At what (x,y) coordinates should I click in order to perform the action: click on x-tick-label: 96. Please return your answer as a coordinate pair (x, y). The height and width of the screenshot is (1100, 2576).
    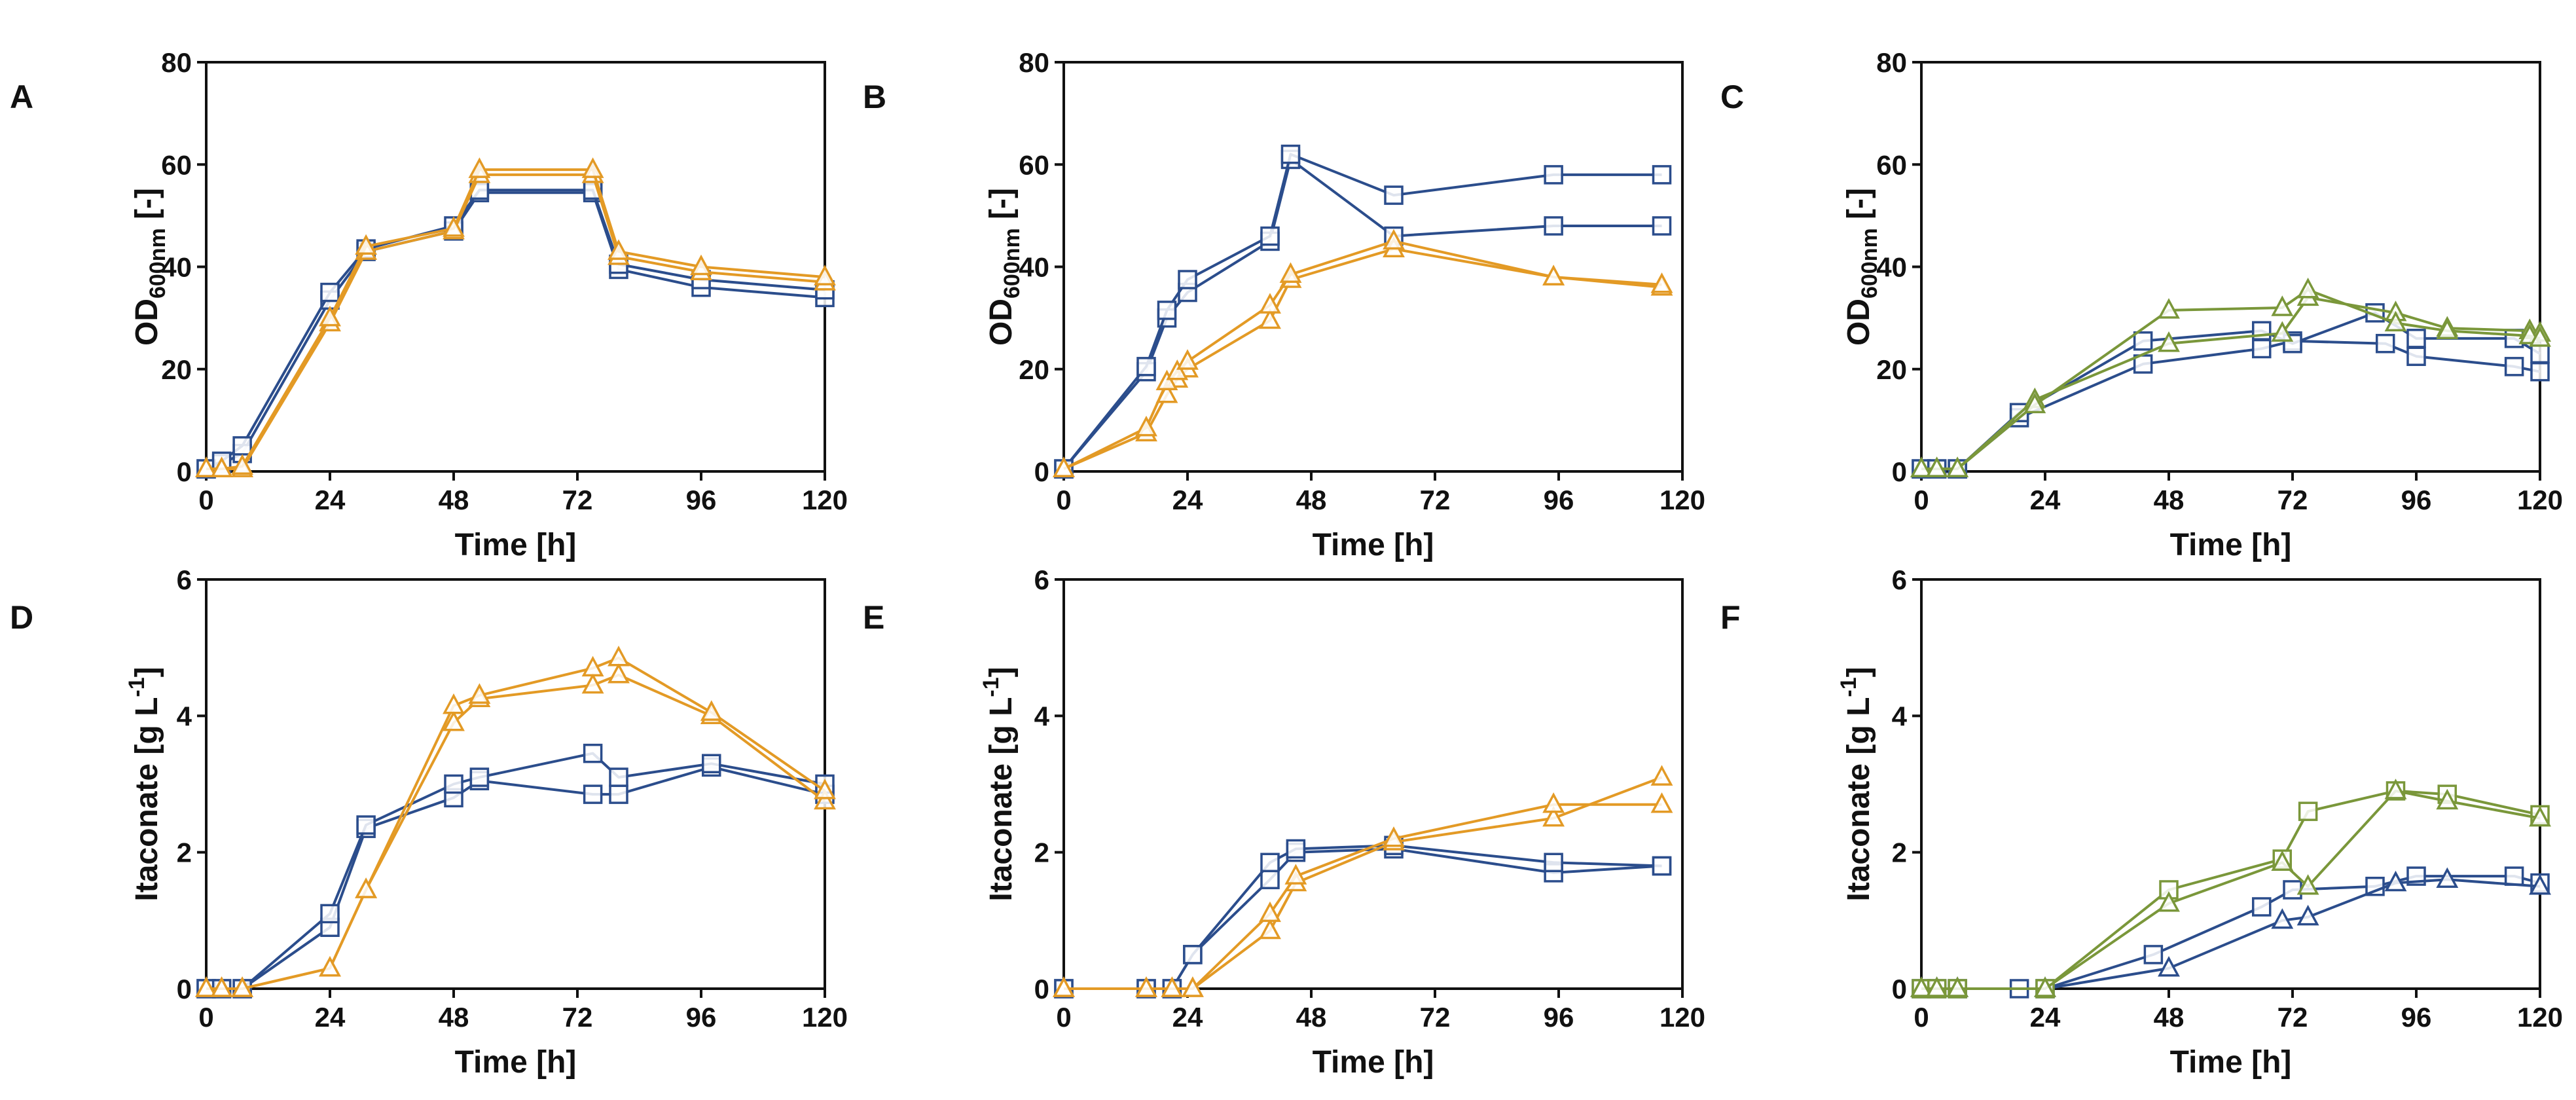
    Looking at the image, I should click on (701, 500).